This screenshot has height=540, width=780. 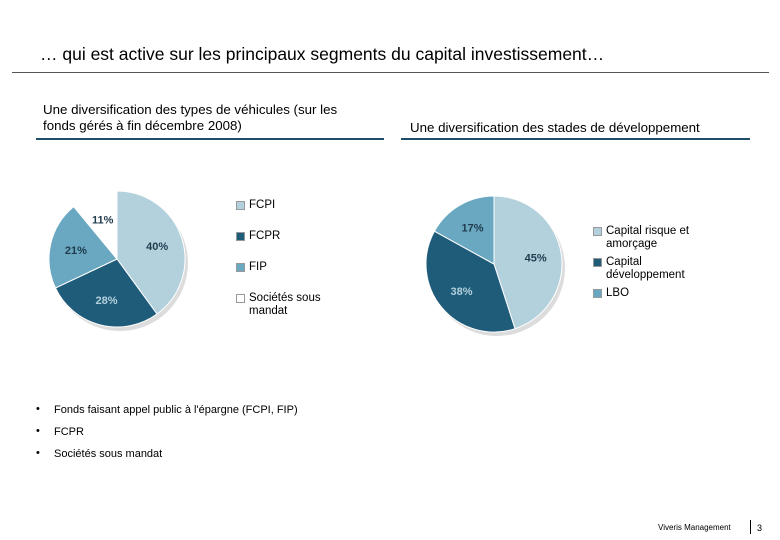 What do you see at coordinates (69, 432) in the screenshot?
I see `list-item-text: FCPR` at bounding box center [69, 432].